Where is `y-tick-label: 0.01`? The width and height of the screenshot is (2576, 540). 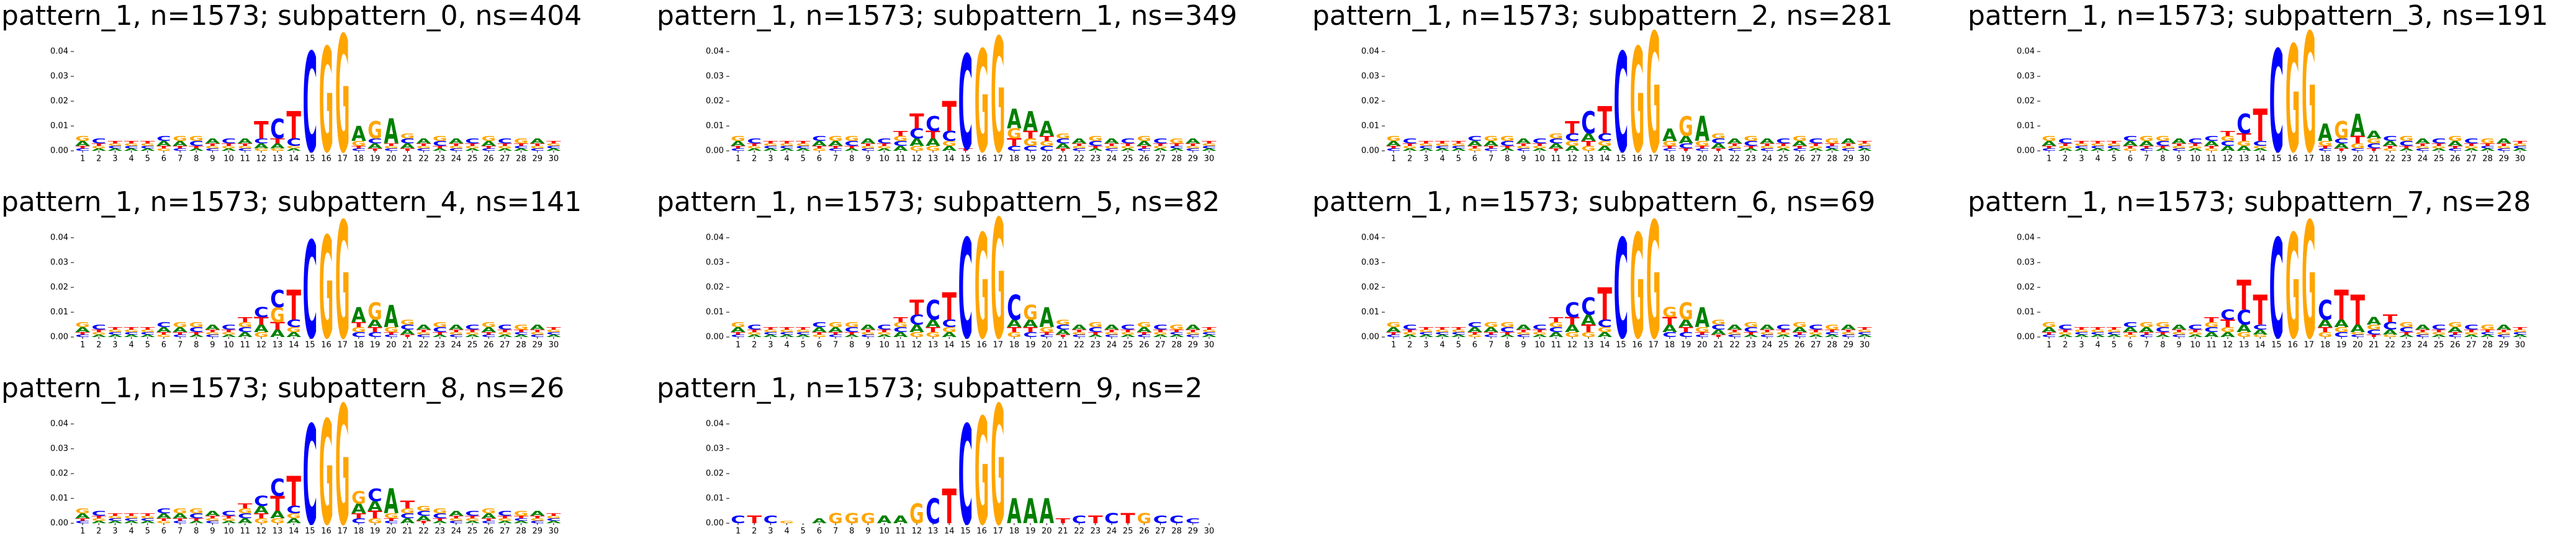 y-tick-label: 0.01 is located at coordinates (715, 312).